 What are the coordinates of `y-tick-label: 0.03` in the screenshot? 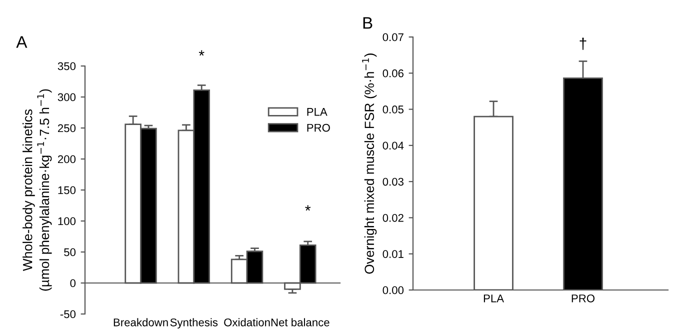 It's located at (393, 182).